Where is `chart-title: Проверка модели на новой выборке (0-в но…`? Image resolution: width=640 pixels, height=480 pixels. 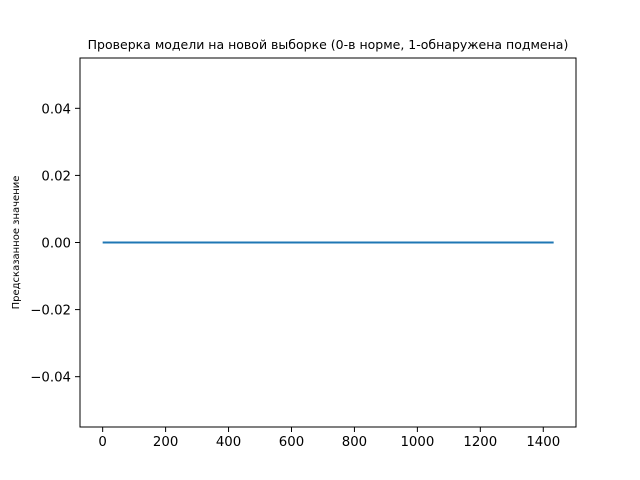
chart-title: Проверка модели на новой выборке (0-в но… is located at coordinates (328, 44).